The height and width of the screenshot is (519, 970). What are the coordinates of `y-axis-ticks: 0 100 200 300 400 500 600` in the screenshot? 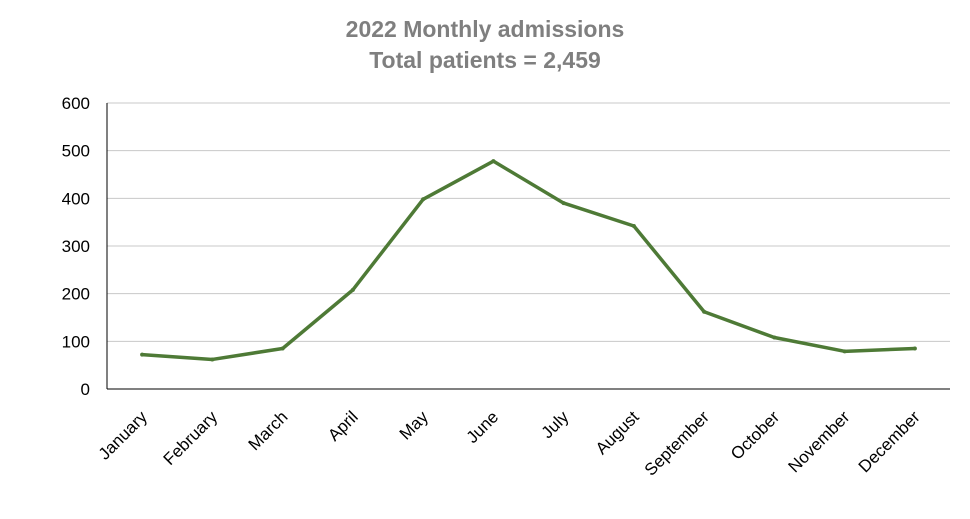 It's located at (76, 246).